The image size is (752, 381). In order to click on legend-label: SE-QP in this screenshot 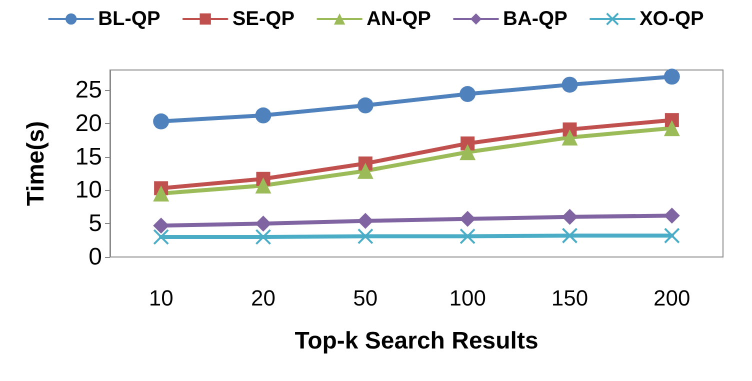, I will do `click(263, 19)`.